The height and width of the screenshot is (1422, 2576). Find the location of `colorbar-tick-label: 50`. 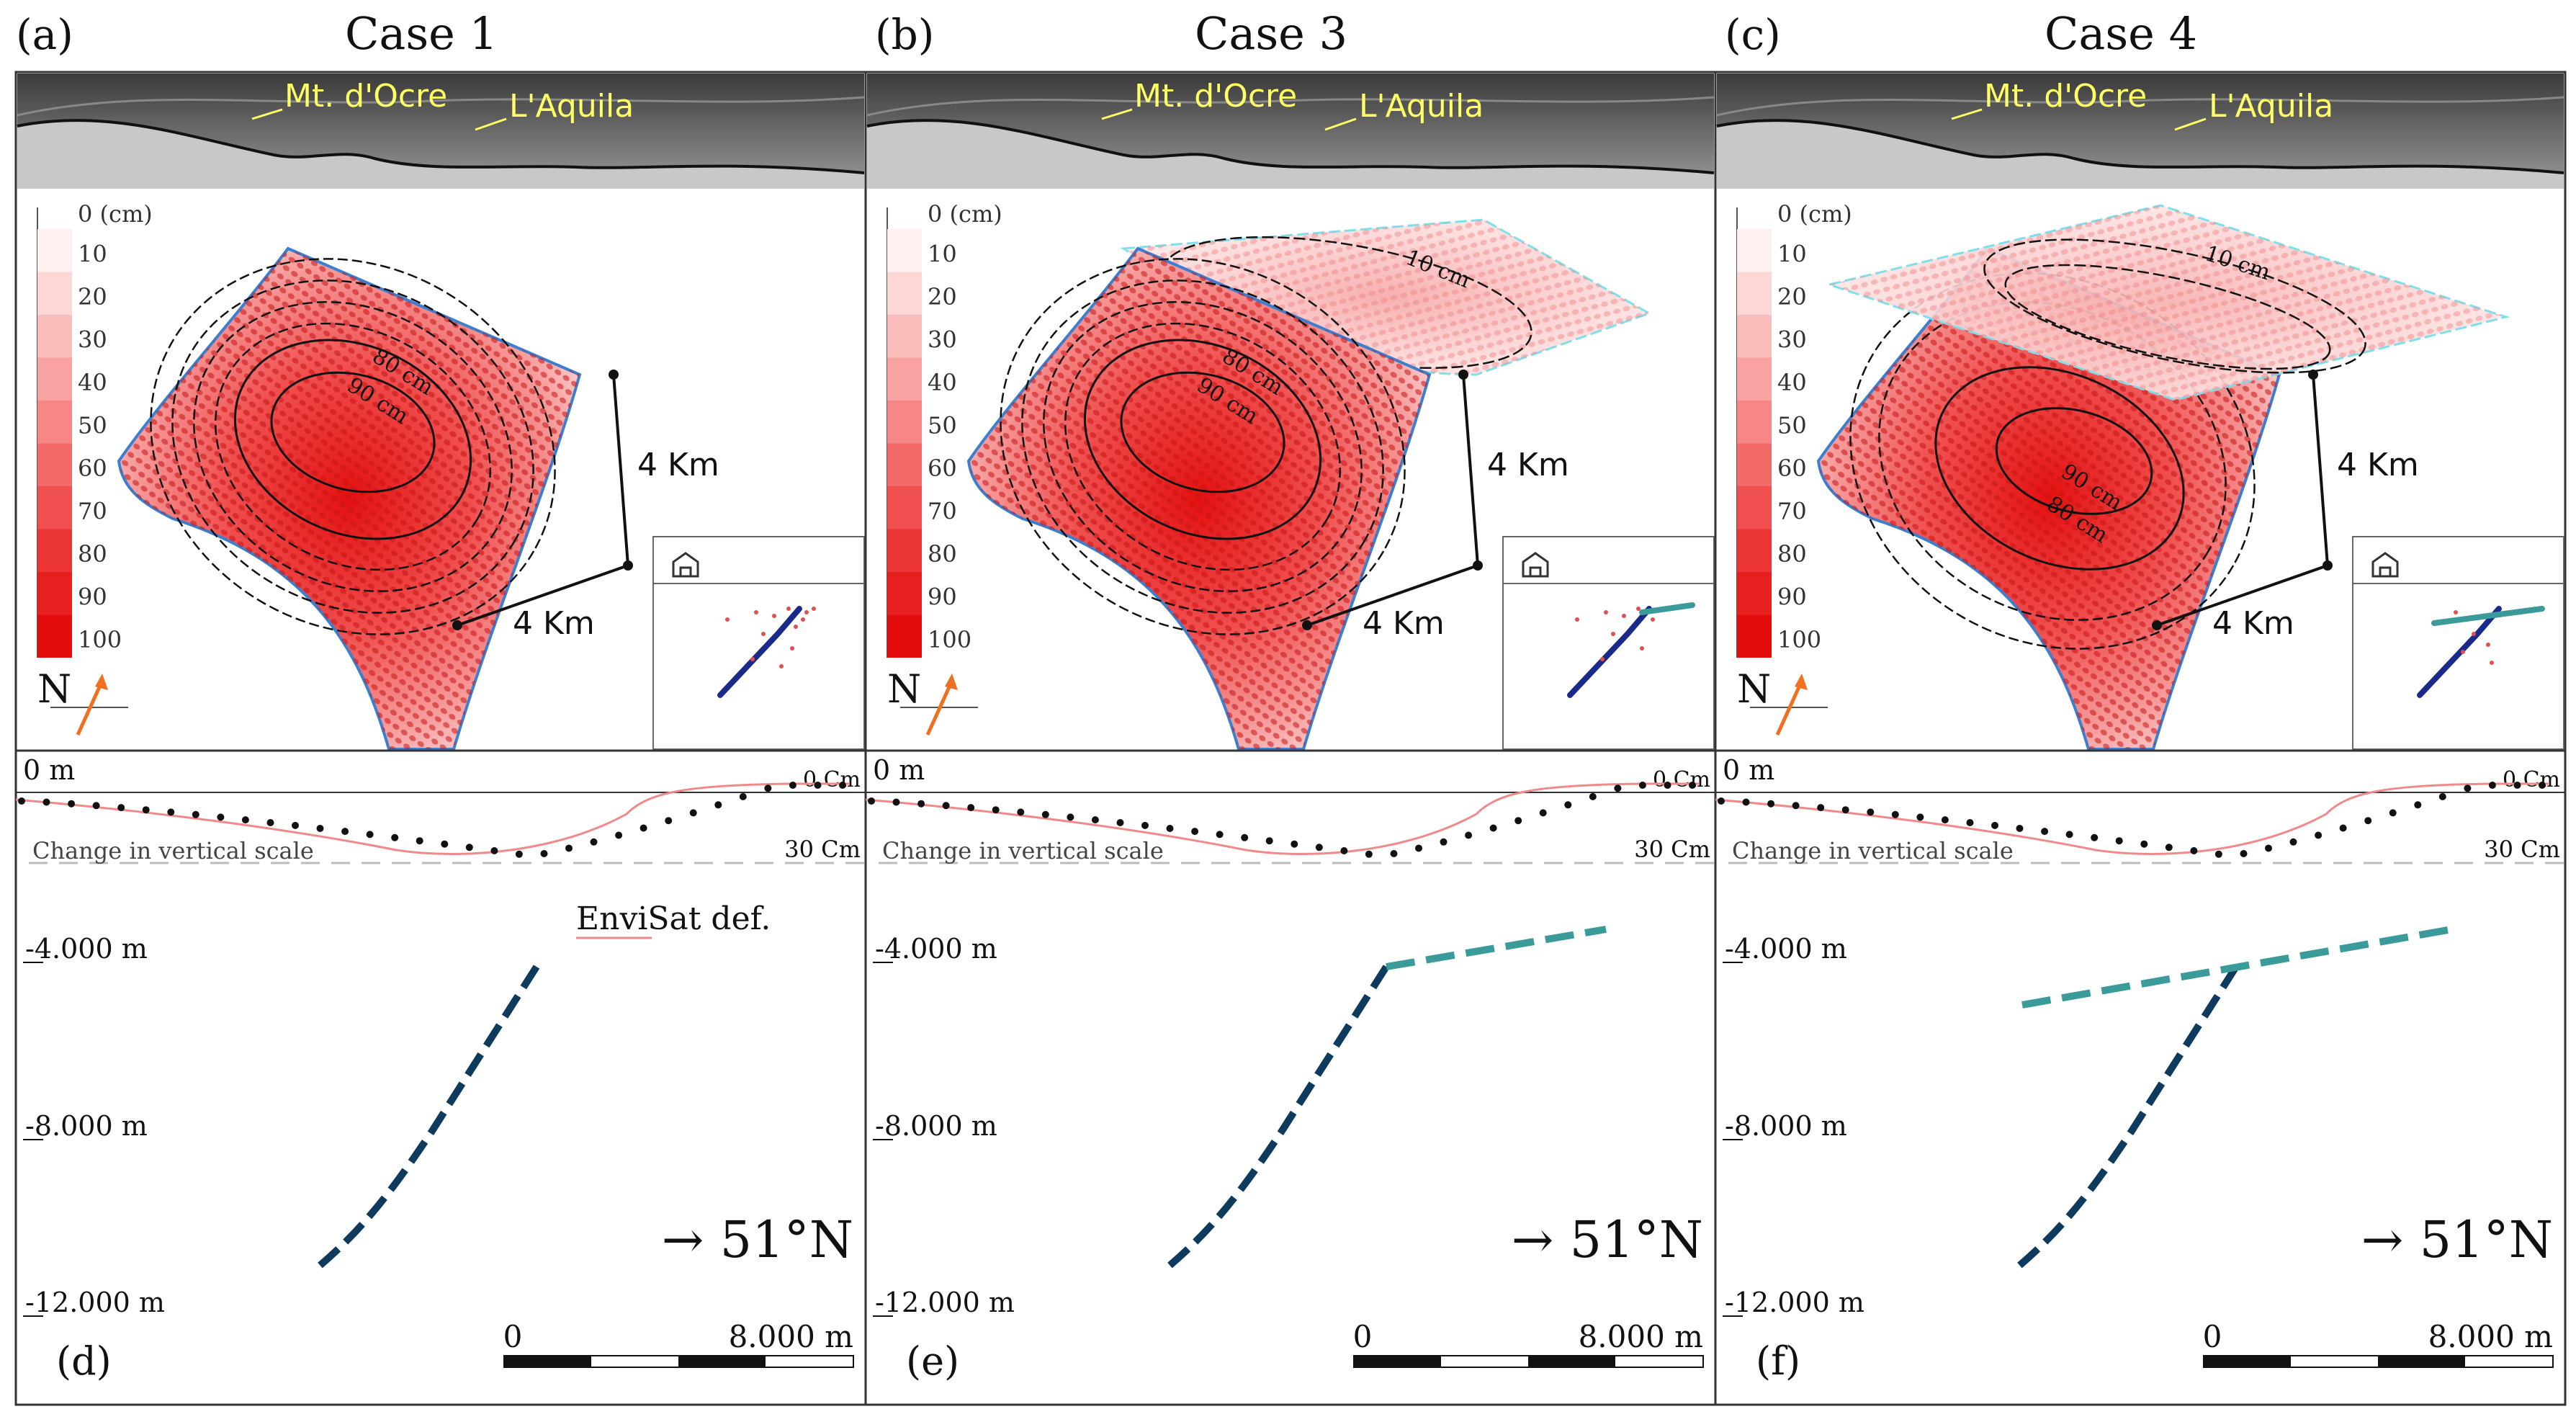

colorbar-tick-label: 50 is located at coordinates (92, 425).